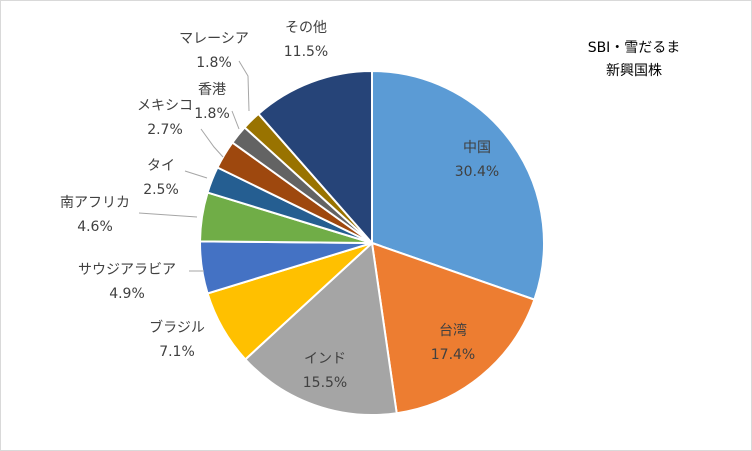 This screenshot has height=451, width=752. What do you see at coordinates (177, 352) in the screenshot?
I see `slice-value-4: 7.1%` at bounding box center [177, 352].